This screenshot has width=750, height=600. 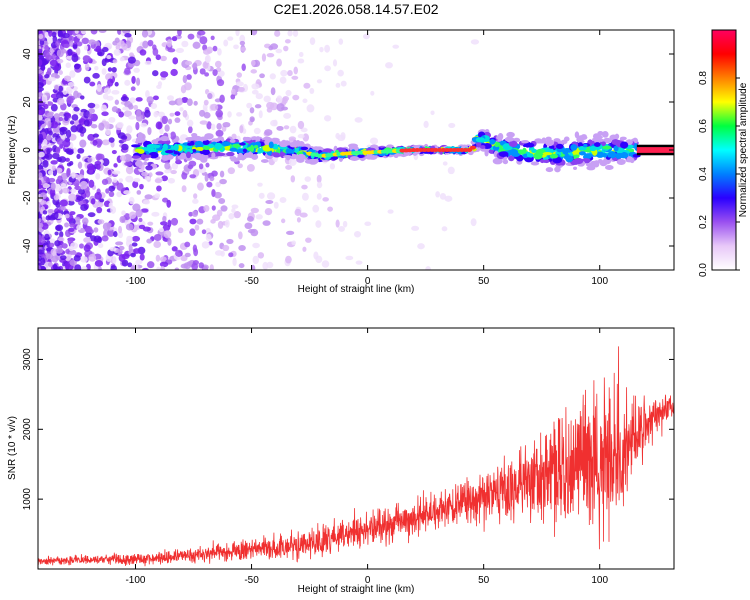 What do you see at coordinates (703, 222) in the screenshot?
I see `colorbar-tick-label: 0.2` at bounding box center [703, 222].